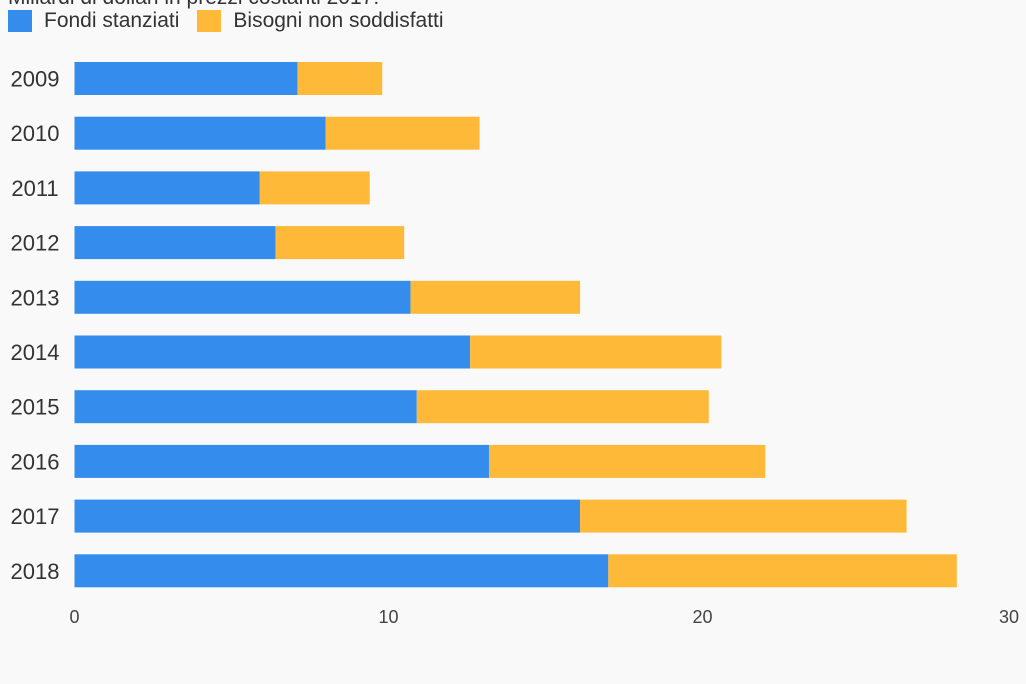  I want to click on category-label: 2013, so click(35, 297).